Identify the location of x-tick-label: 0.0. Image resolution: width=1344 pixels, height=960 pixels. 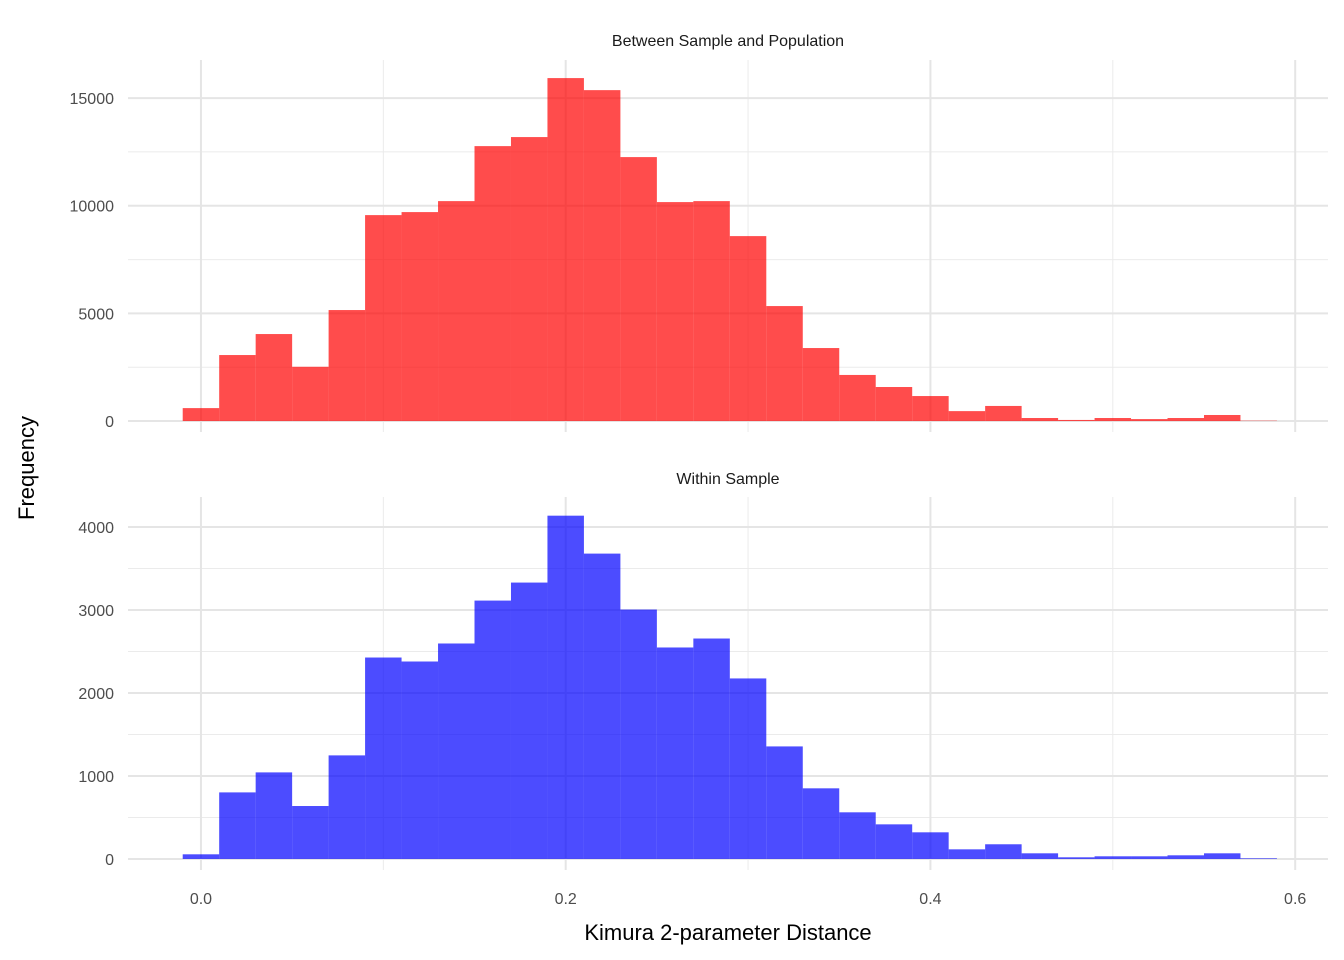
(201, 899).